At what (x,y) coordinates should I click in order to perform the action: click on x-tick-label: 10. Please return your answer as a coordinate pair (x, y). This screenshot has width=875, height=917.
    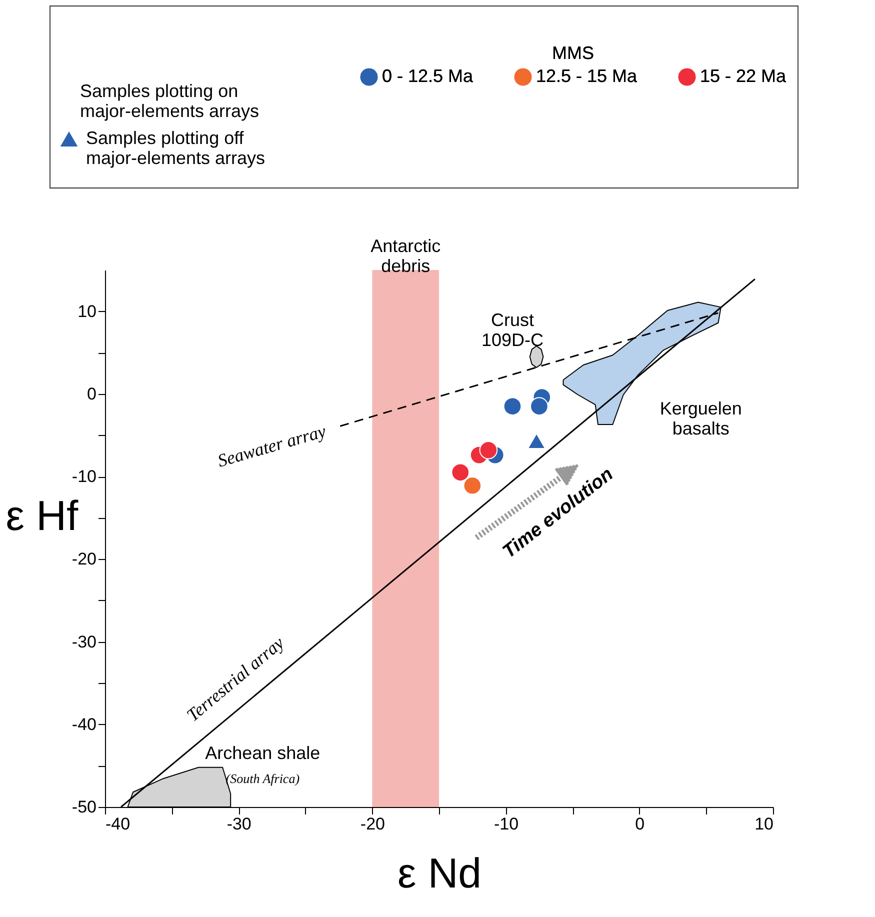
    Looking at the image, I should click on (764, 824).